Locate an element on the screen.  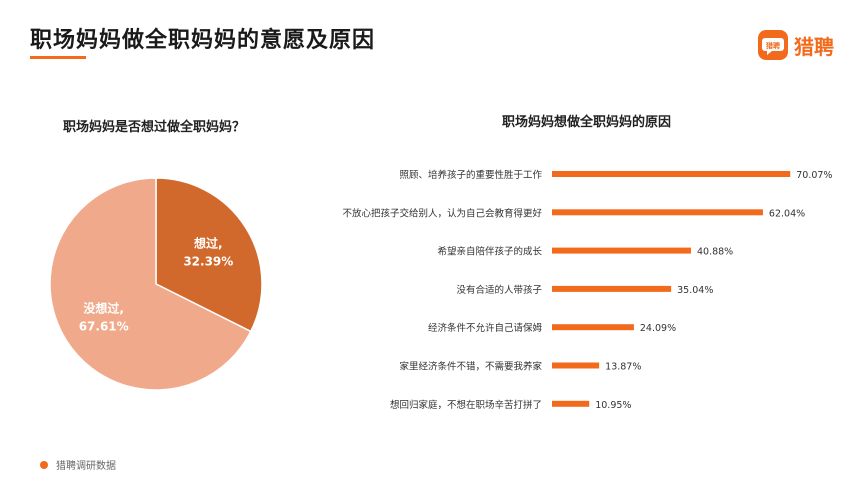
bar-category-label: 希望亲自陪伴孩子的成长 is located at coordinates (489, 252).